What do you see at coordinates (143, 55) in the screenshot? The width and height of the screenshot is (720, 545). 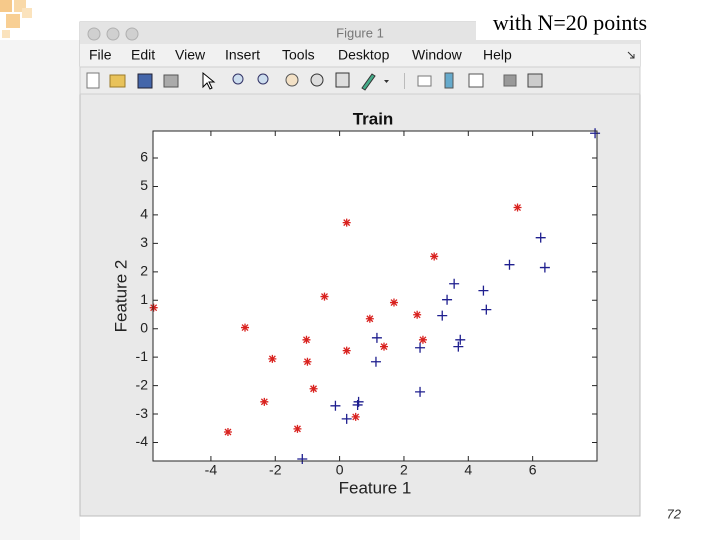 I see `menu-item: Edit` at bounding box center [143, 55].